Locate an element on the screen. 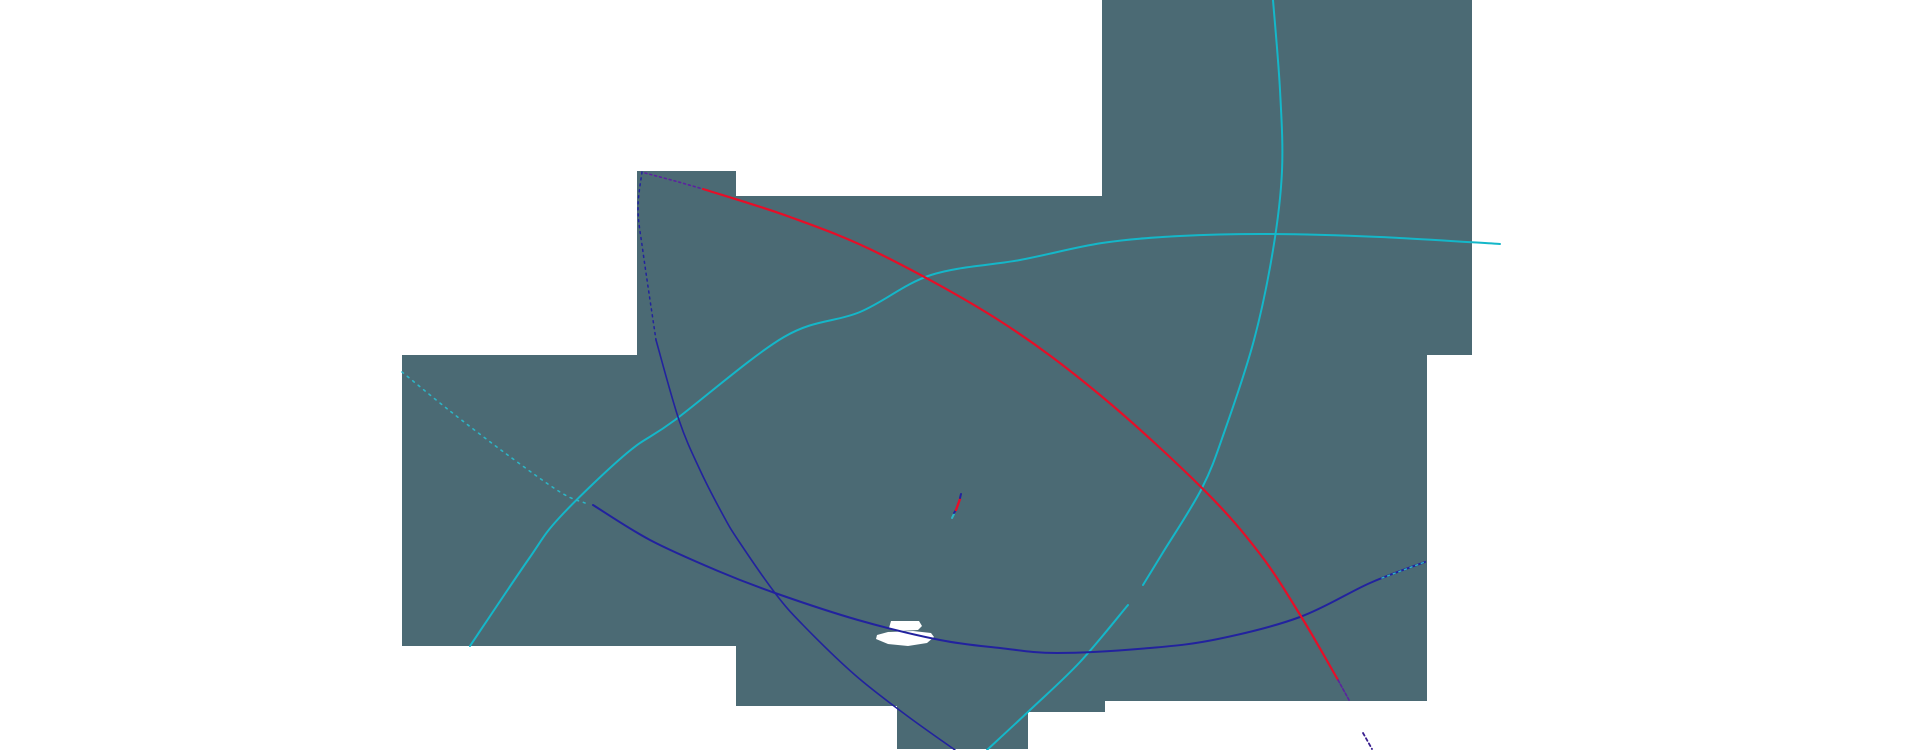  navy-arc-left-dotted-top is located at coordinates (647, 256).